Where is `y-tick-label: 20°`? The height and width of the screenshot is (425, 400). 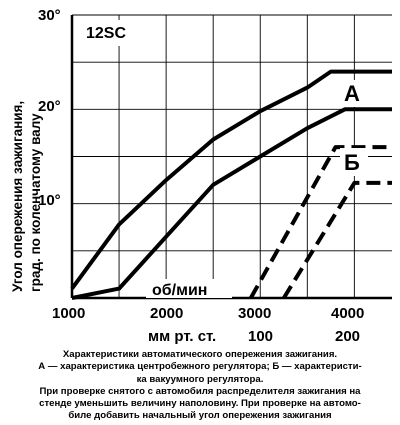
y-tick-label: 20° is located at coordinates (49, 106).